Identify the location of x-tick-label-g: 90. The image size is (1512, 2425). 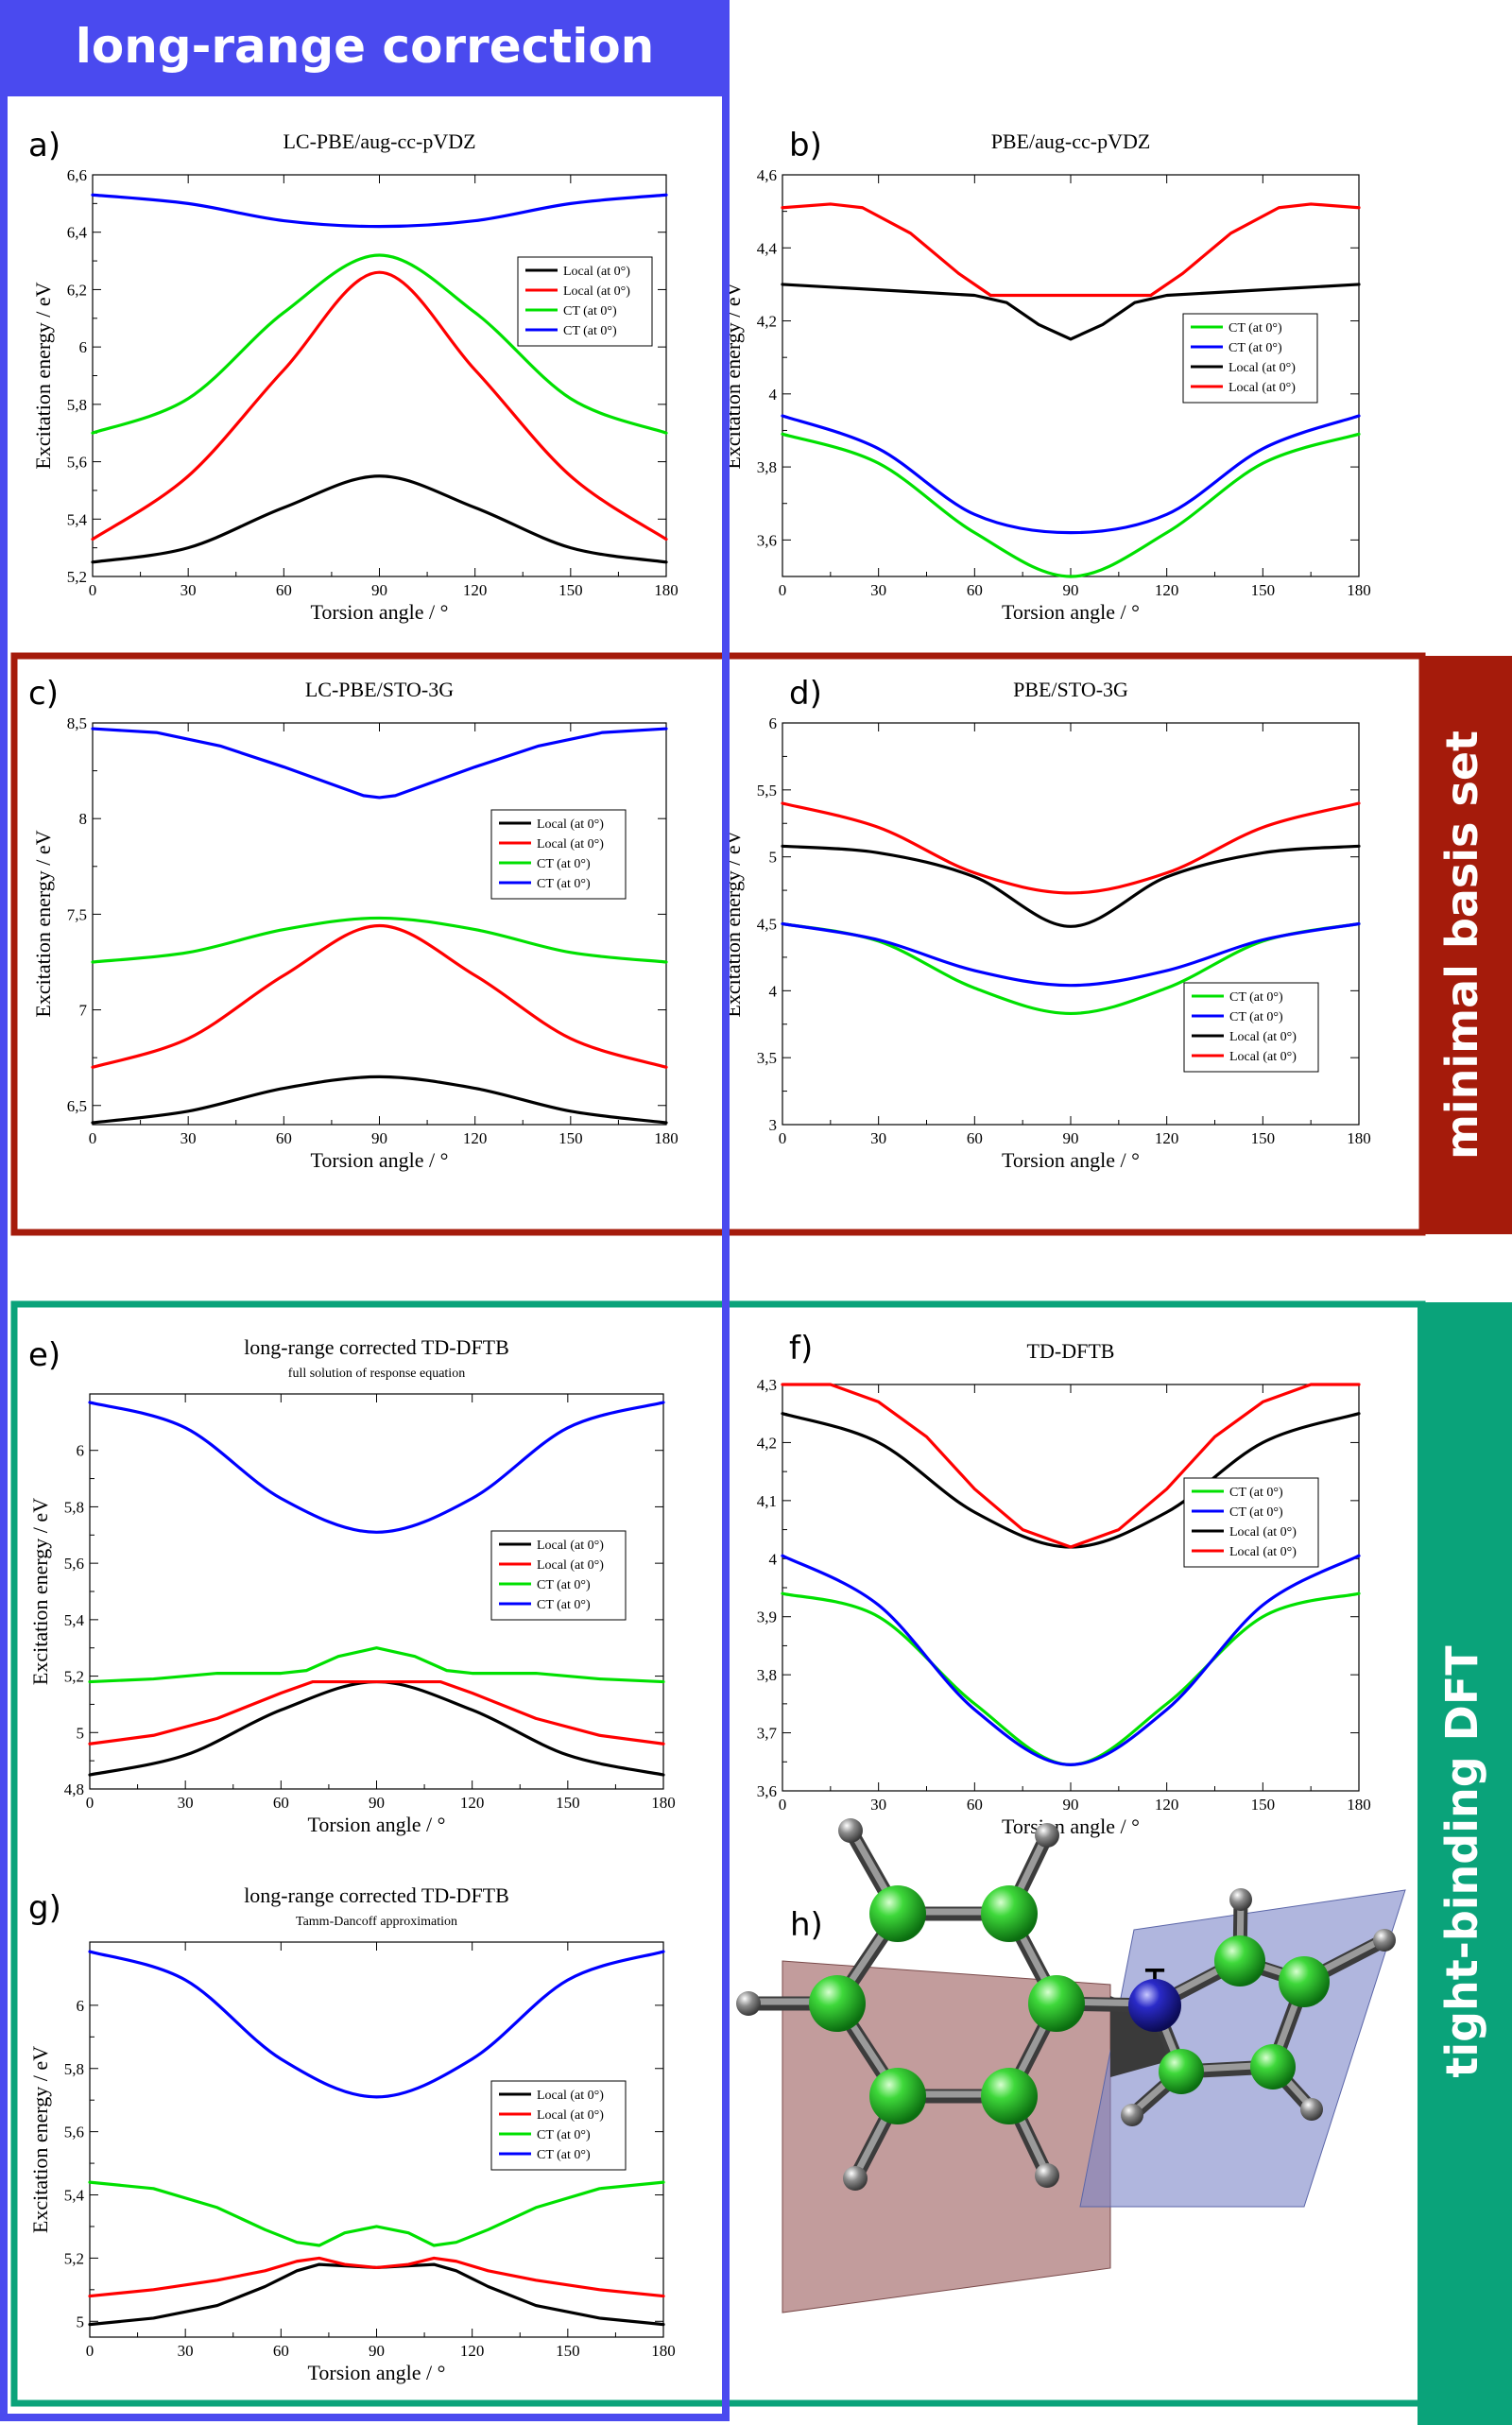
(377, 2351).